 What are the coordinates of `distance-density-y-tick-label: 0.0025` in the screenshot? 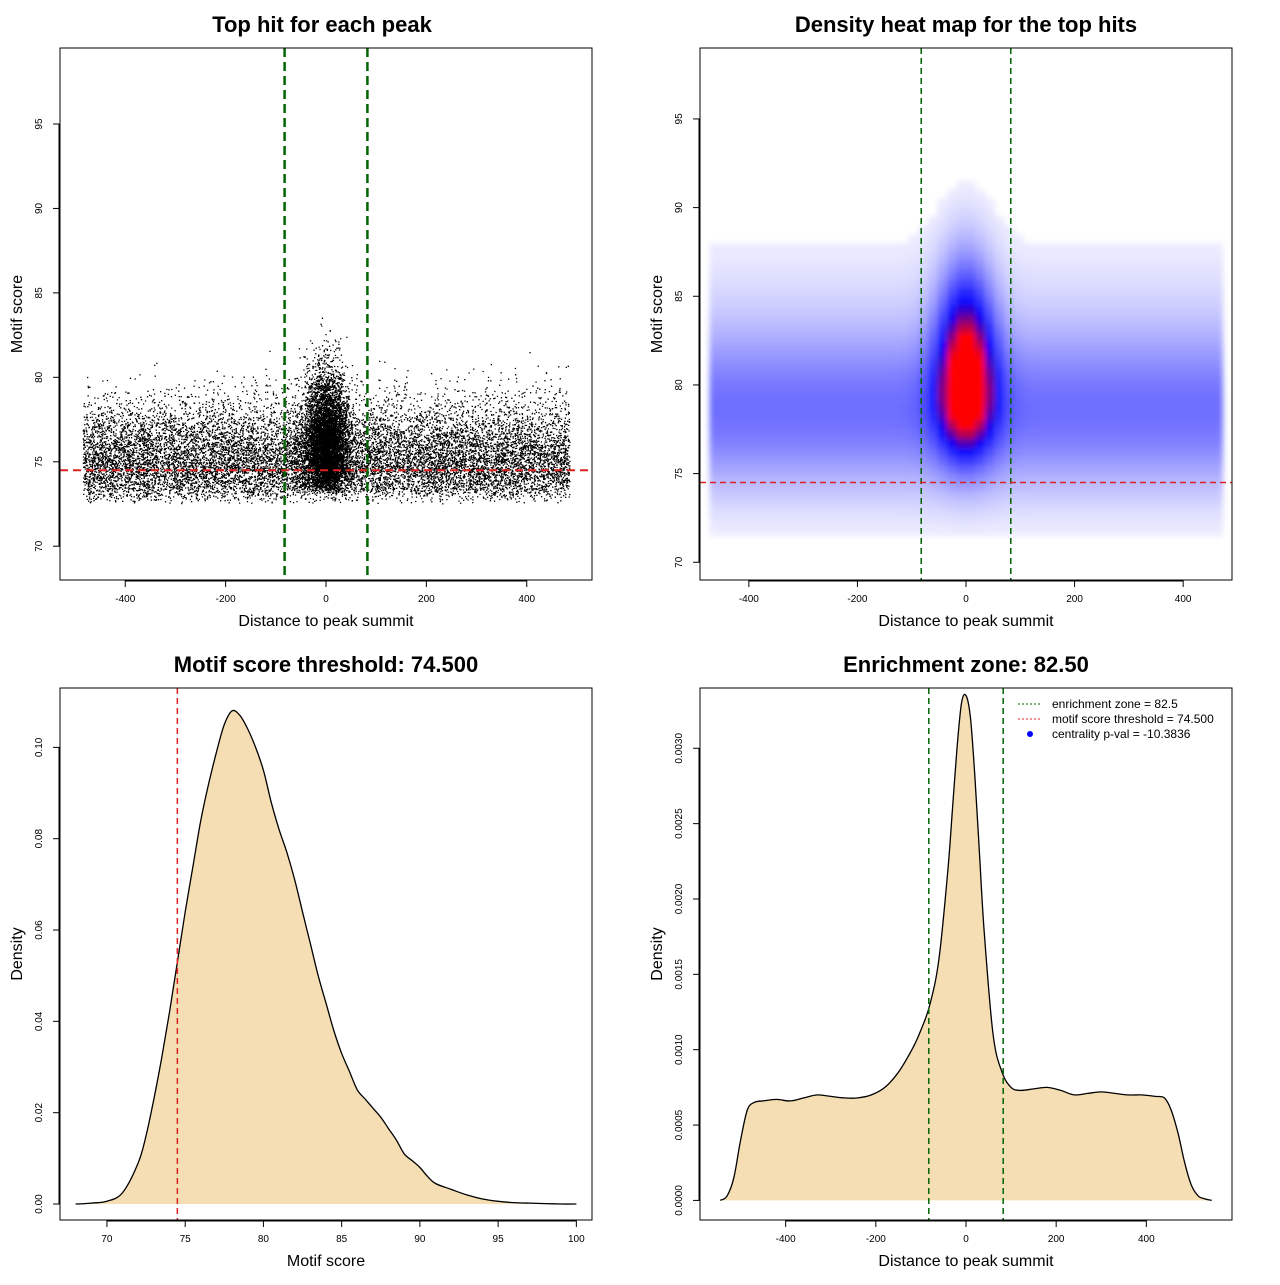 It's located at (679, 823).